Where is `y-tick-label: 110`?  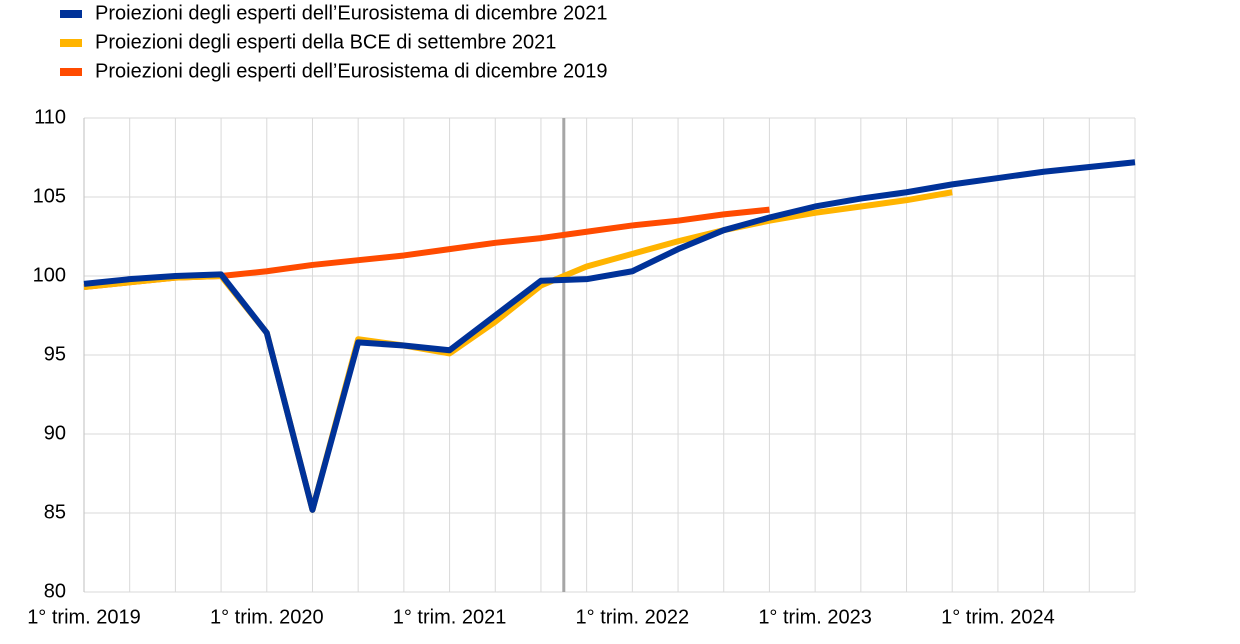 y-tick-label: 110 is located at coordinates (50, 117).